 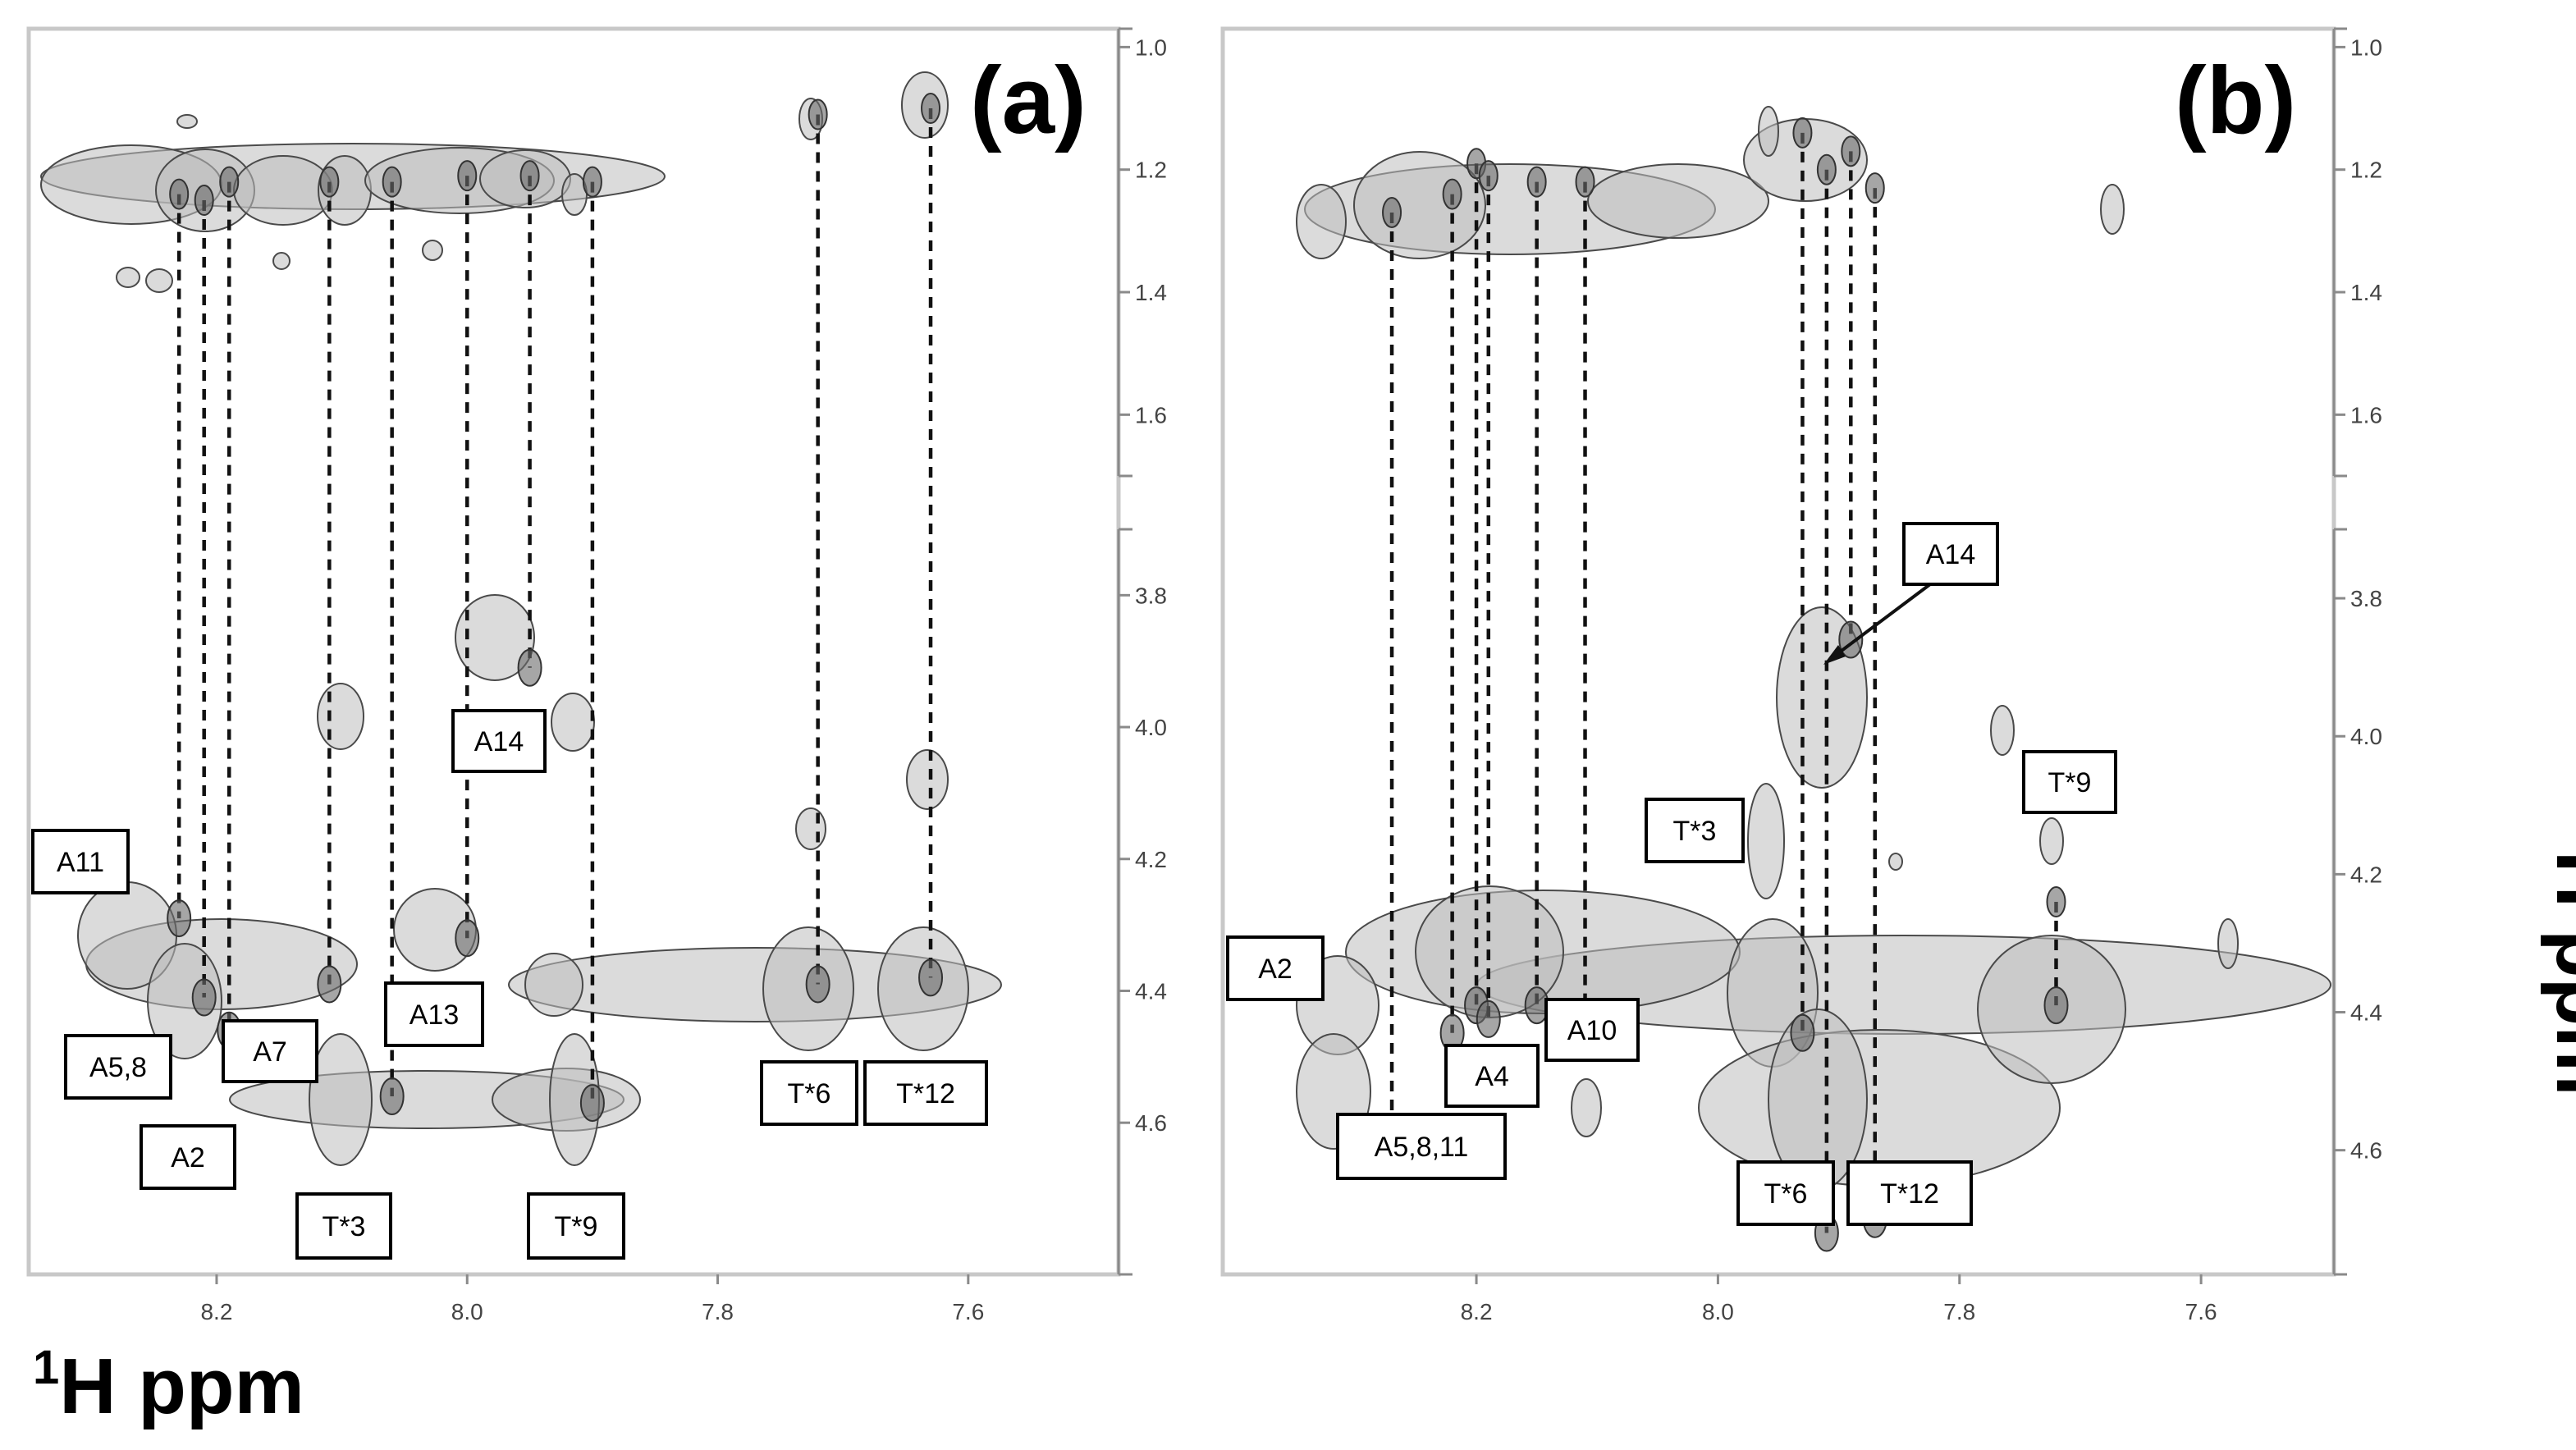 I want to click on panel-a-labels: A11 A5,8 A2 A7 T*3 A13, so click(x=509, y=984).